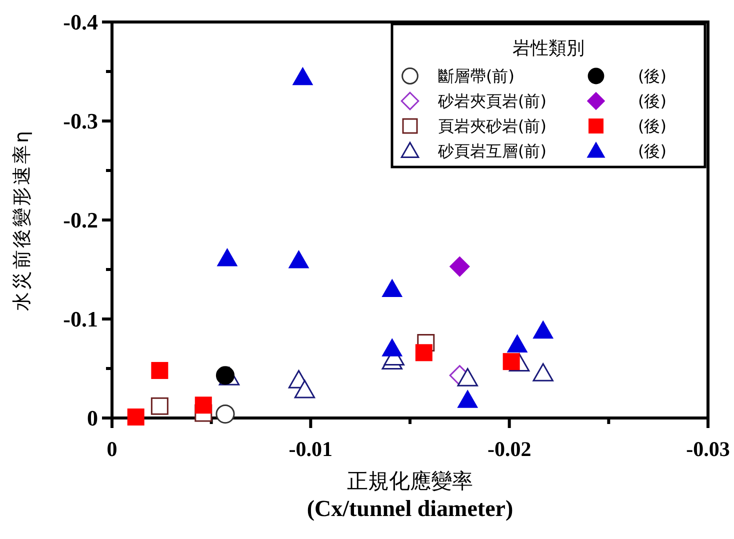  I want to click on y-tick-label: -0.1, so click(80, 319).